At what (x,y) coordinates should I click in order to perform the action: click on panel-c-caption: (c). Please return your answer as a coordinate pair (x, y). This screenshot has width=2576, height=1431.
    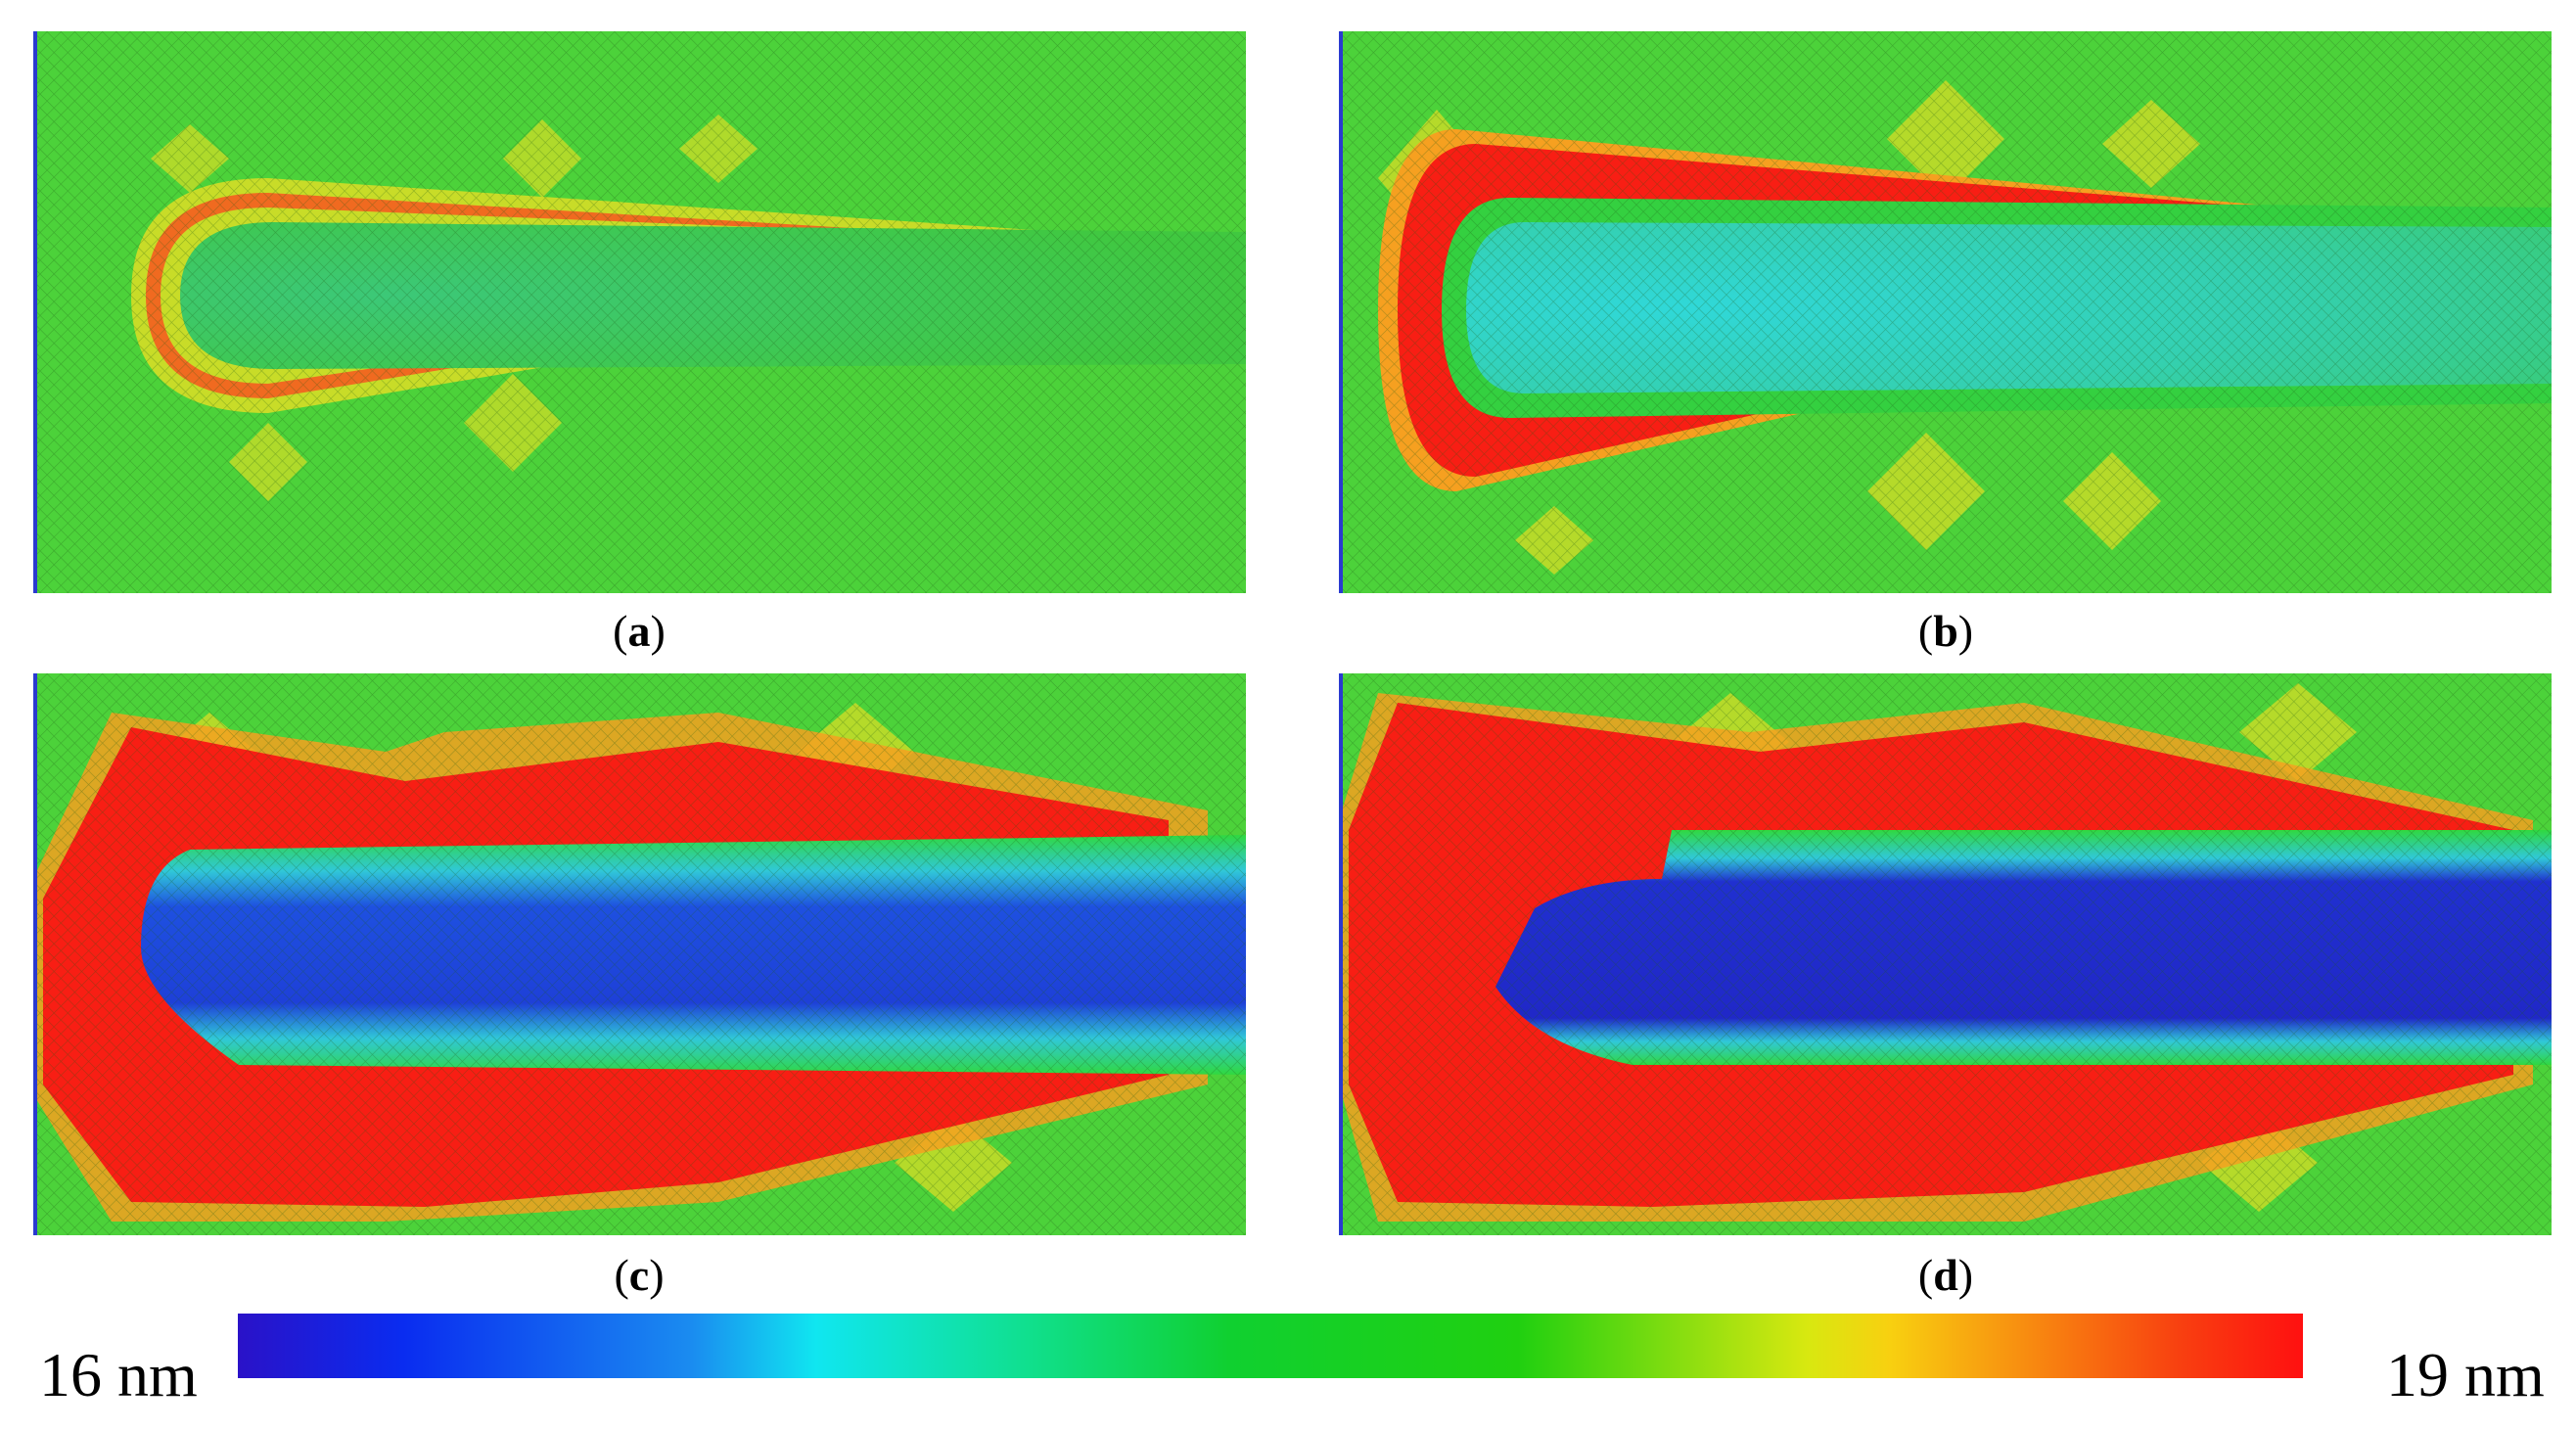
    Looking at the image, I should click on (639, 1275).